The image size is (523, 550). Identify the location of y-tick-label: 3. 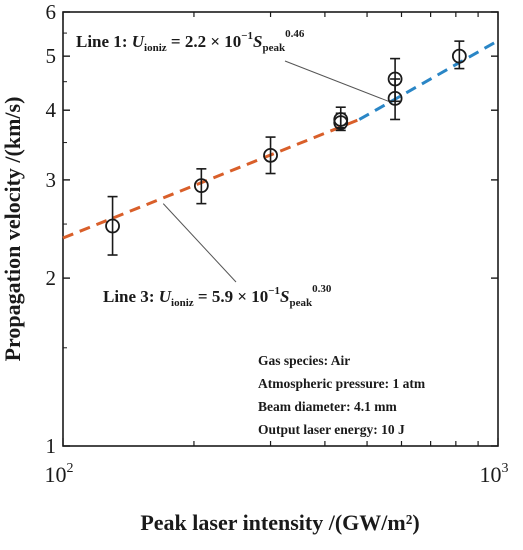
(51, 180).